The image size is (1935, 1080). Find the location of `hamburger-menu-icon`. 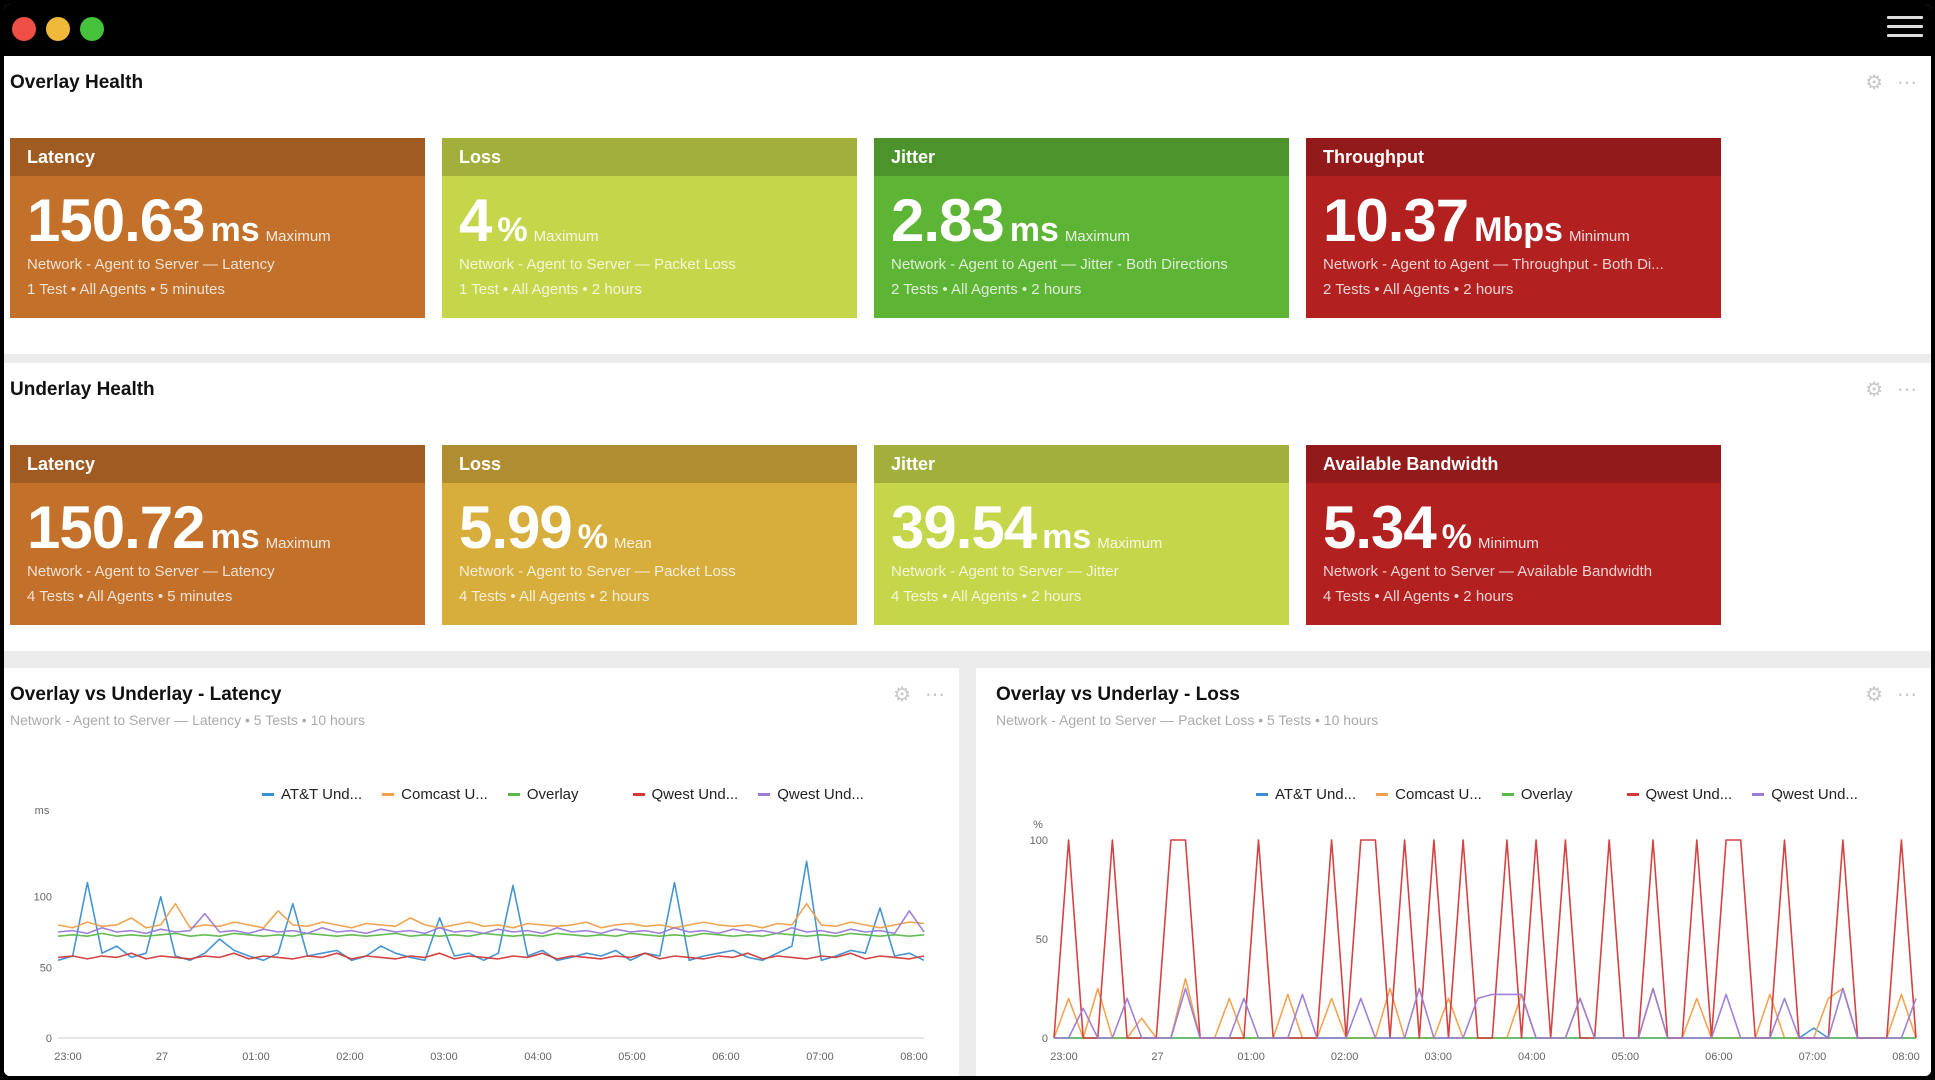

hamburger-menu-icon is located at coordinates (1905, 29).